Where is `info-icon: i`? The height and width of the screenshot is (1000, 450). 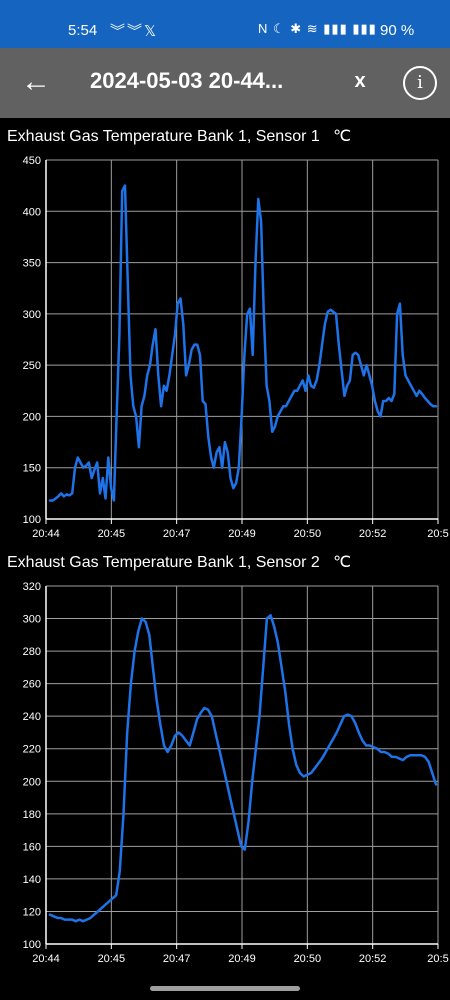 info-icon: i is located at coordinates (420, 83).